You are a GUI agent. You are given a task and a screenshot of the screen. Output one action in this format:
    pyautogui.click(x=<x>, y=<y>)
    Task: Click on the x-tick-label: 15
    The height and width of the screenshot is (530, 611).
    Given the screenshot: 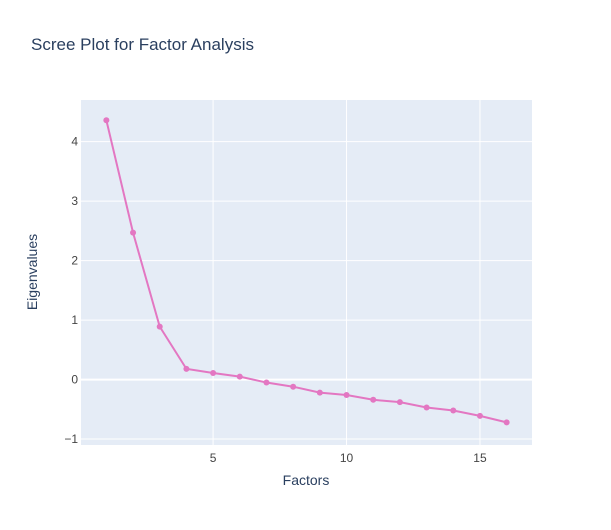 What is the action you would take?
    pyautogui.click(x=480, y=458)
    